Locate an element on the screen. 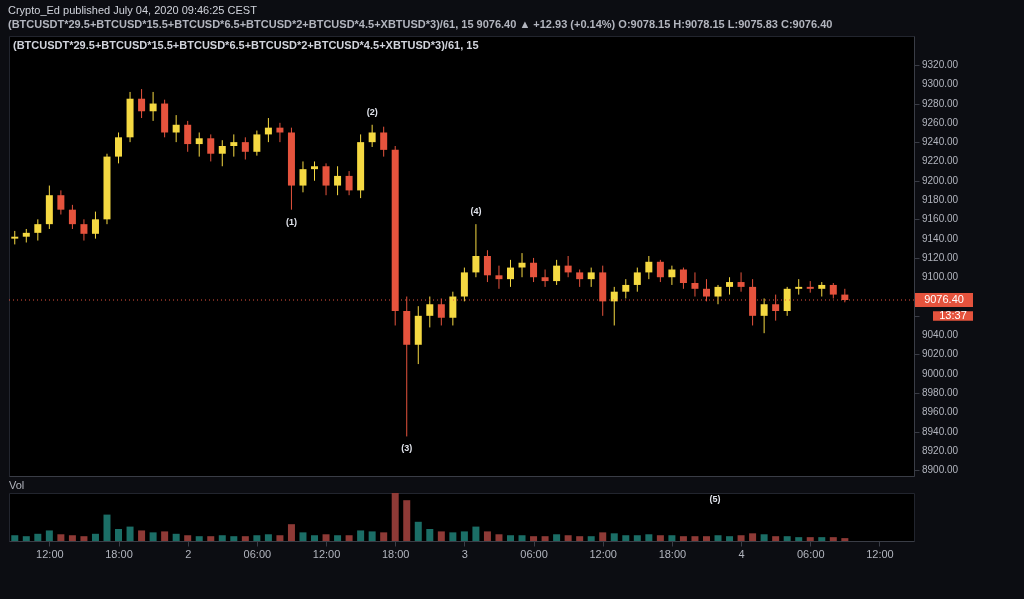 The image size is (1024, 599). annotation: (4) is located at coordinates (476, 211).